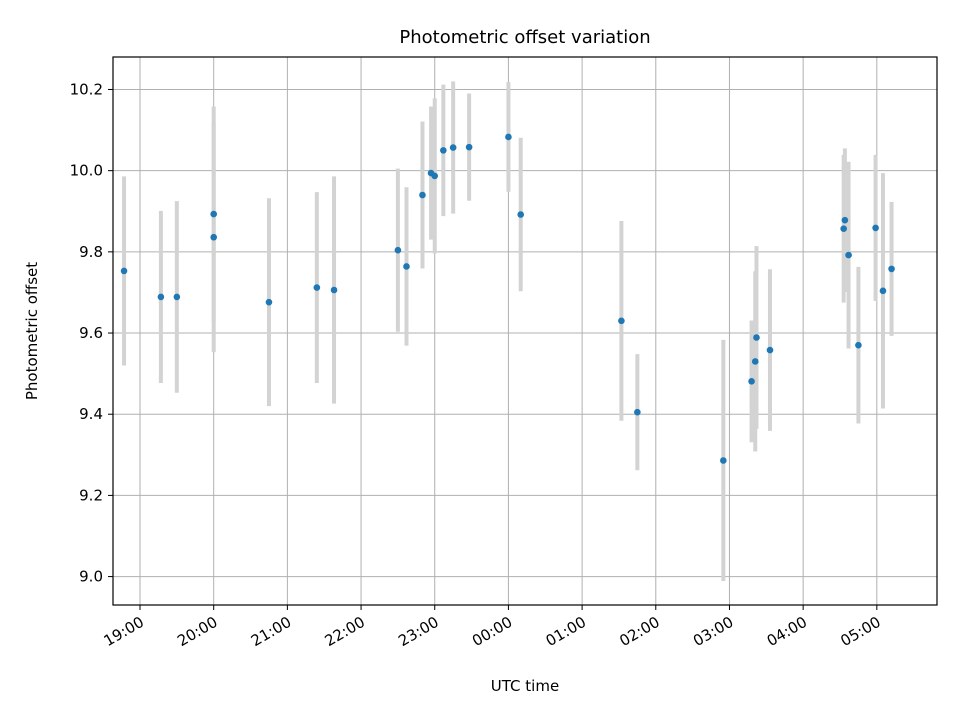 The height and width of the screenshot is (720, 960). I want to click on y-tick-label: 9.6, so click(91, 333).